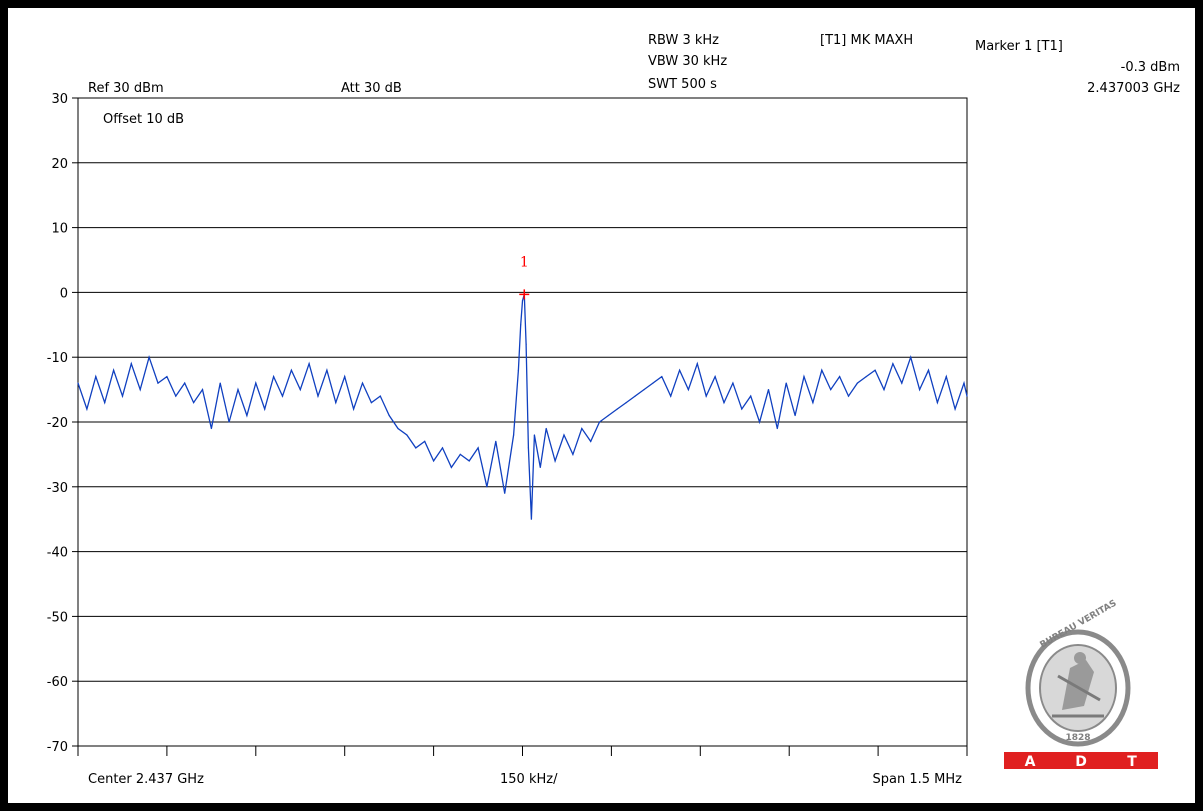 Image resolution: width=1203 pixels, height=811 pixels. I want to click on adt-banner: A D T, so click(1081, 761).